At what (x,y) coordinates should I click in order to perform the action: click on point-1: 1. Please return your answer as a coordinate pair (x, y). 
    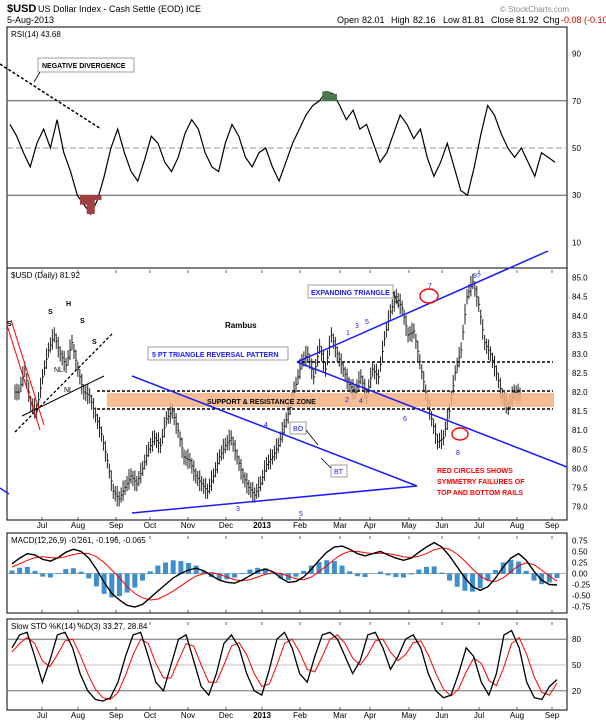
    Looking at the image, I should click on (348, 333).